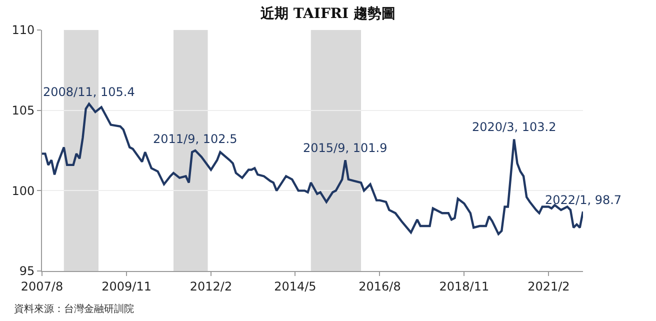 This screenshot has height=321, width=656. What do you see at coordinates (195, 139) in the screenshot?
I see `annotation: 2011/9, 102.5` at bounding box center [195, 139].